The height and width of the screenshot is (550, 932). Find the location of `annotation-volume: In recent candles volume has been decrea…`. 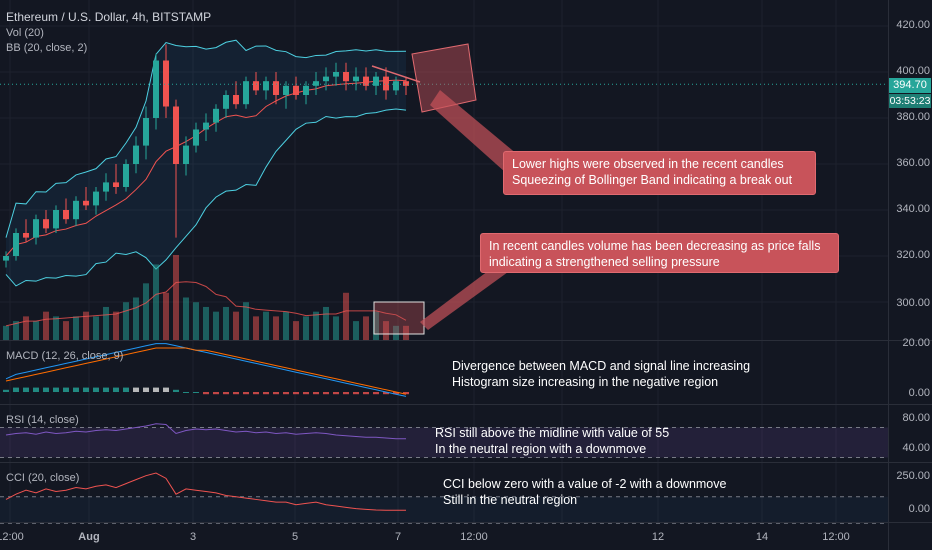

annotation-volume: In recent candles volume has been decrea… is located at coordinates (659, 253).